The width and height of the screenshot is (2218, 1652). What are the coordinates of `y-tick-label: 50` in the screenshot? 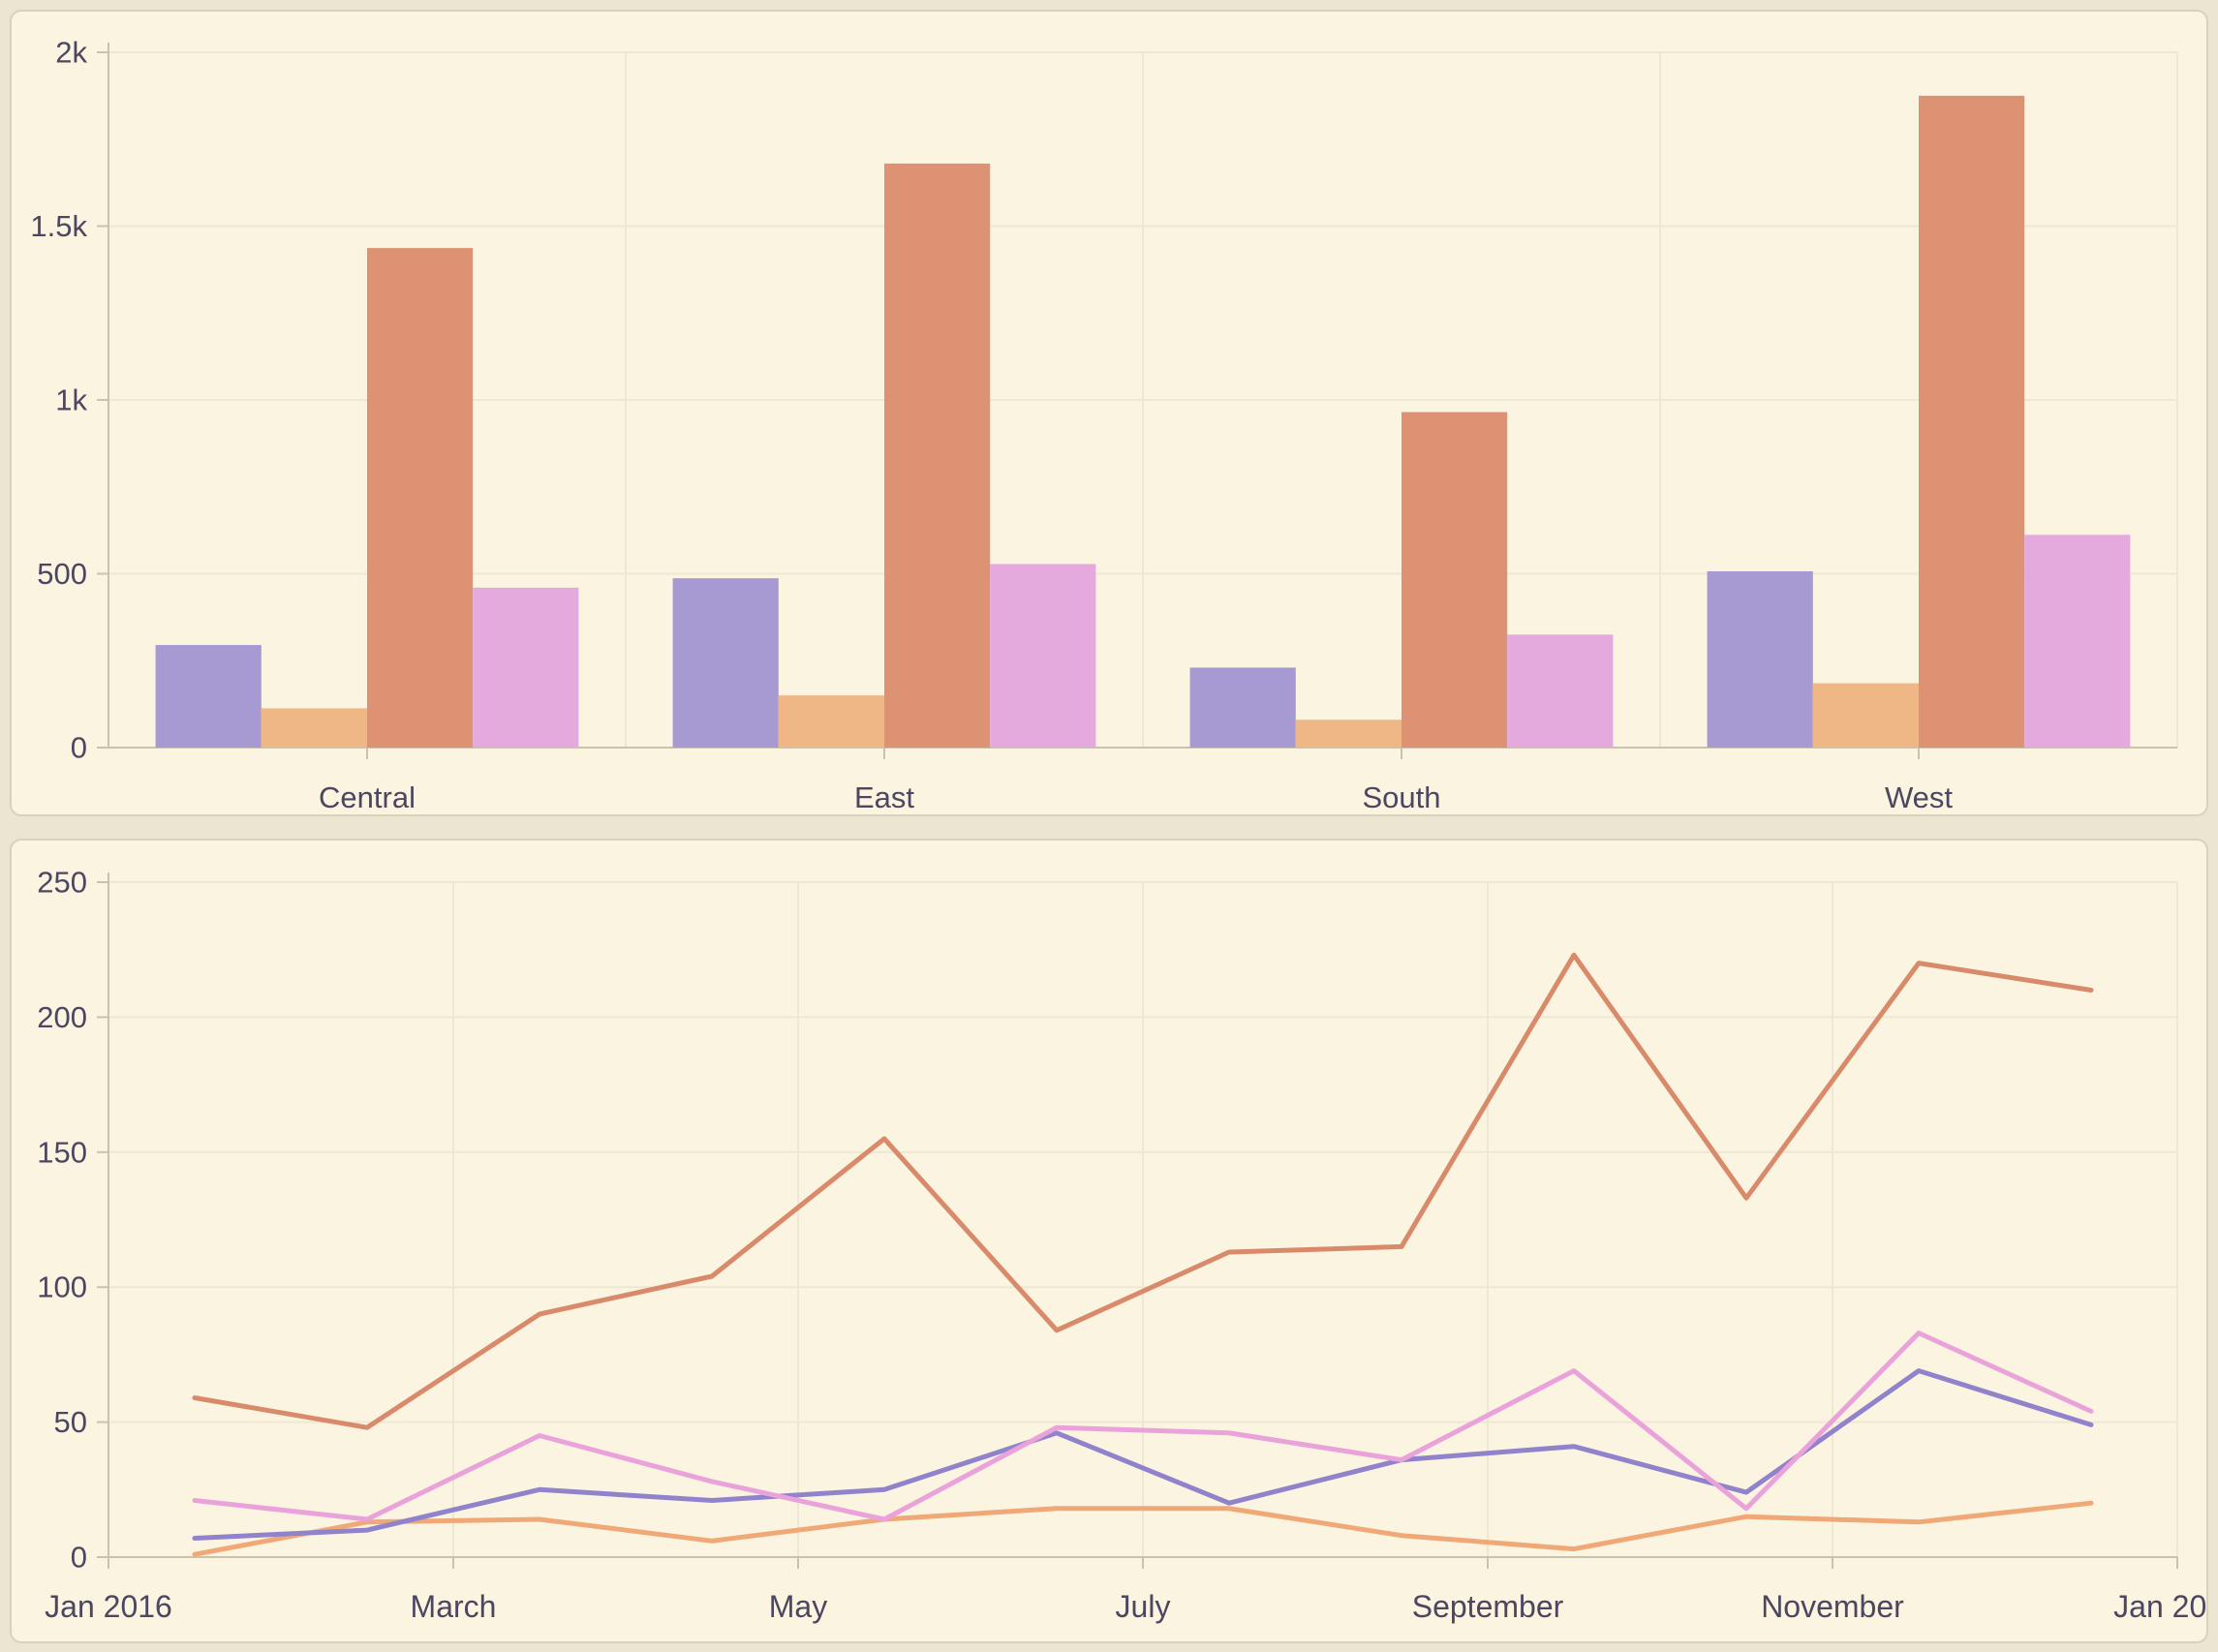 It's located at (70, 1422).